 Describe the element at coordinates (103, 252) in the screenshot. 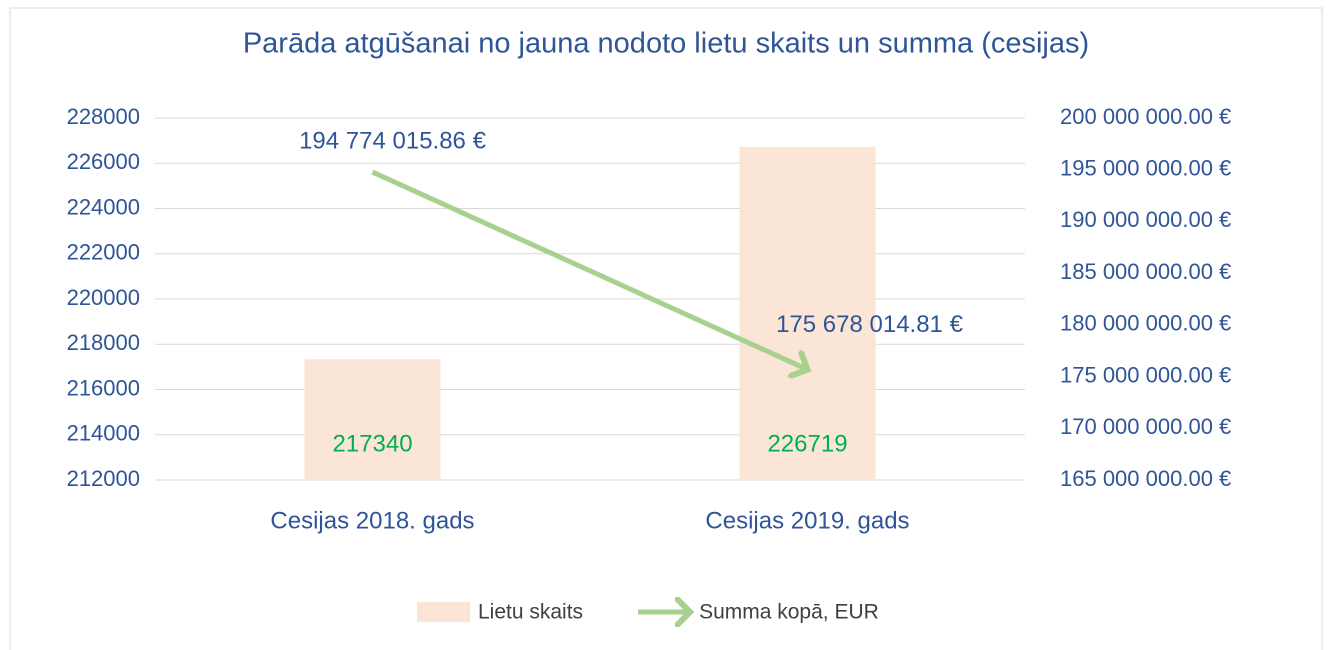

I see `y-tick-label: 222000` at that location.